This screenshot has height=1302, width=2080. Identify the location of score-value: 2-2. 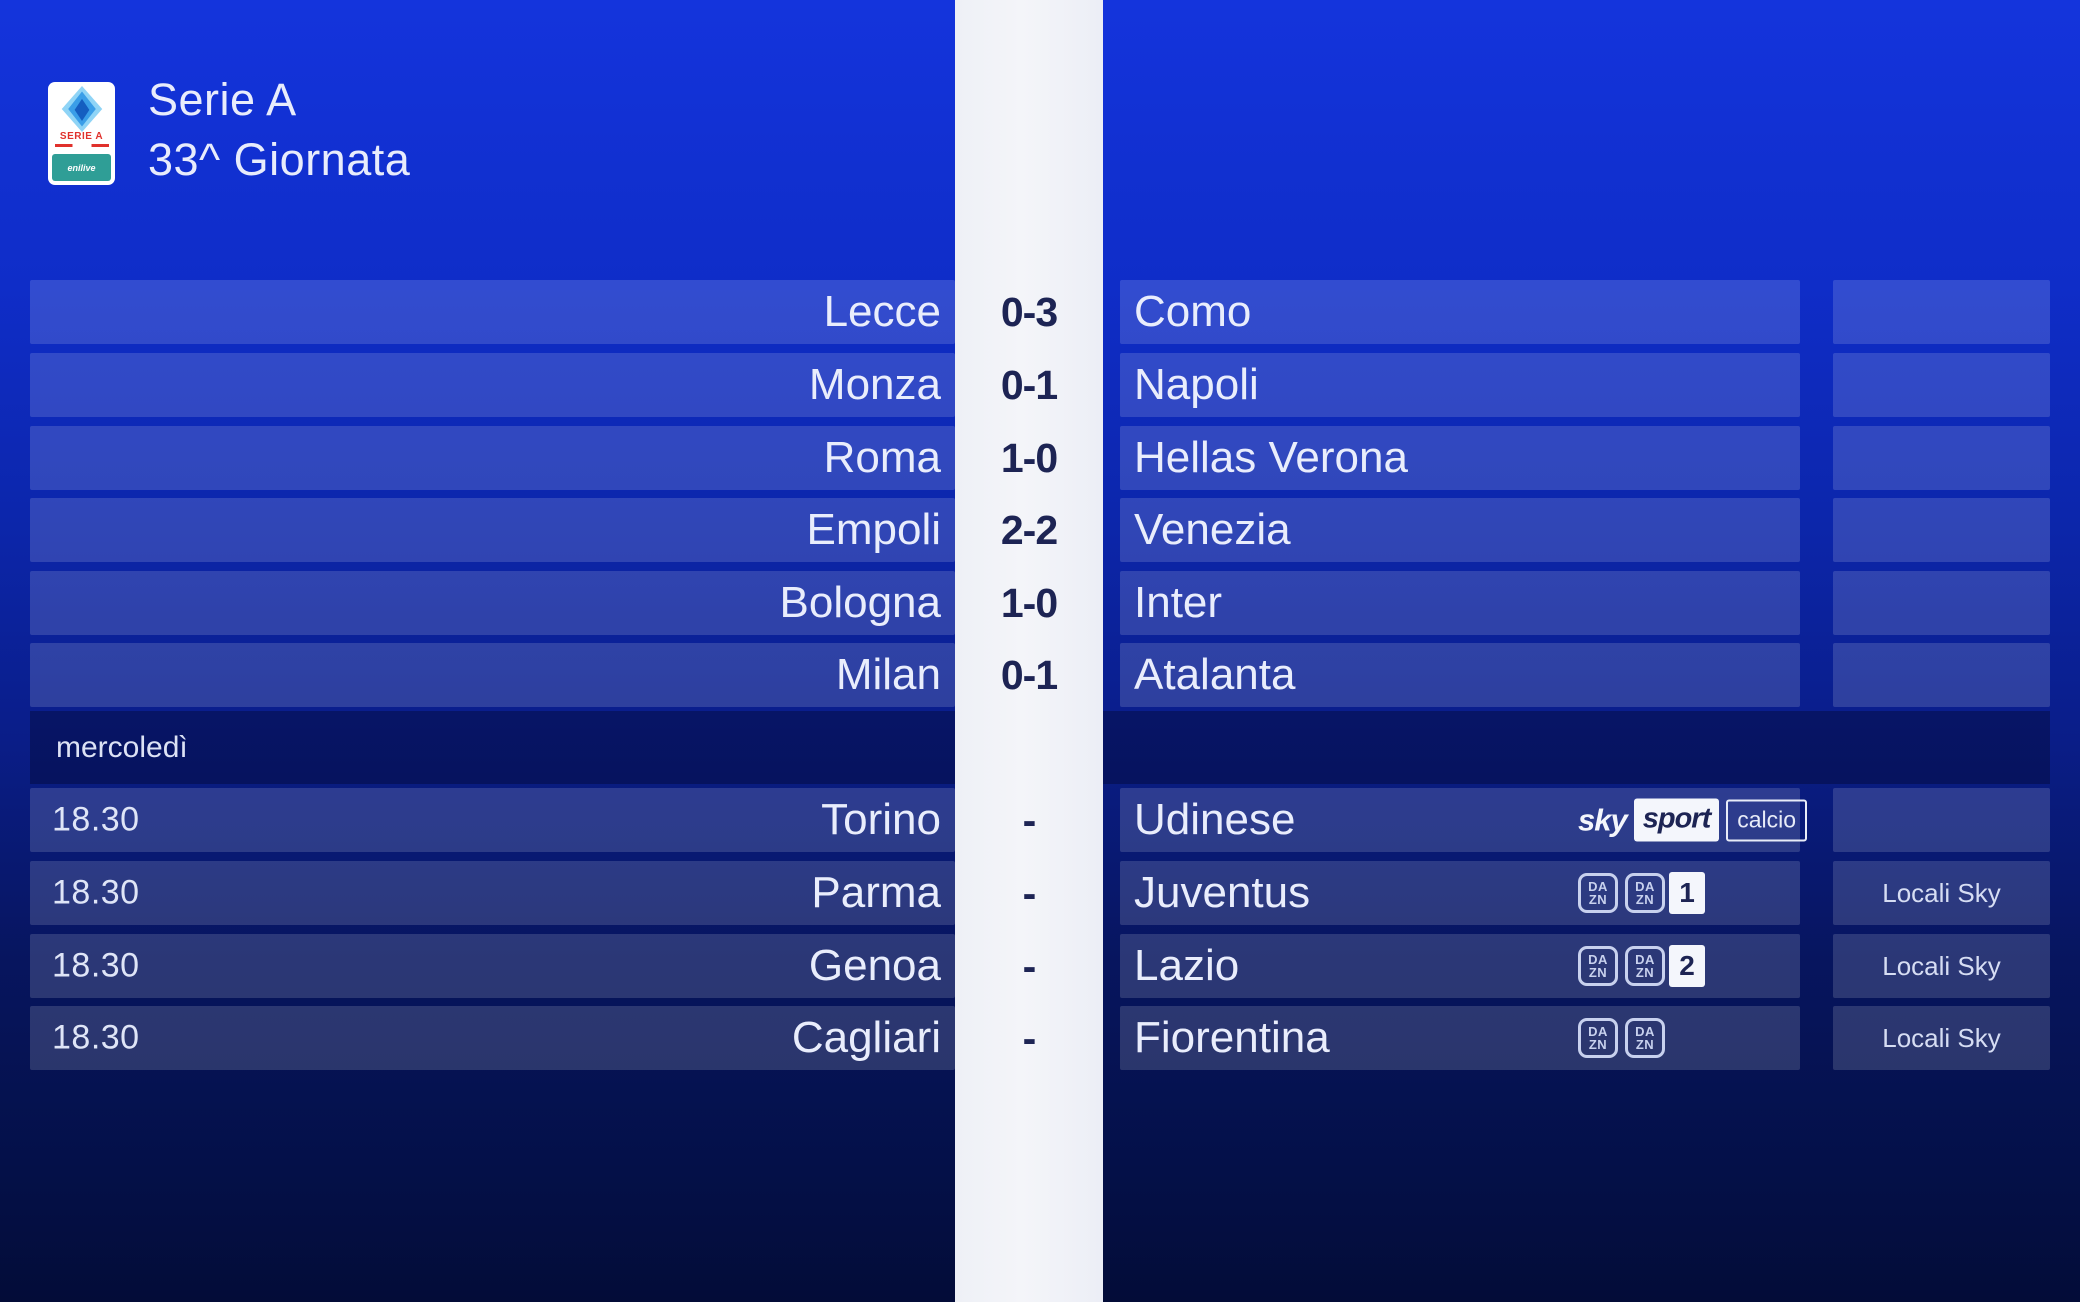
(1029, 530).